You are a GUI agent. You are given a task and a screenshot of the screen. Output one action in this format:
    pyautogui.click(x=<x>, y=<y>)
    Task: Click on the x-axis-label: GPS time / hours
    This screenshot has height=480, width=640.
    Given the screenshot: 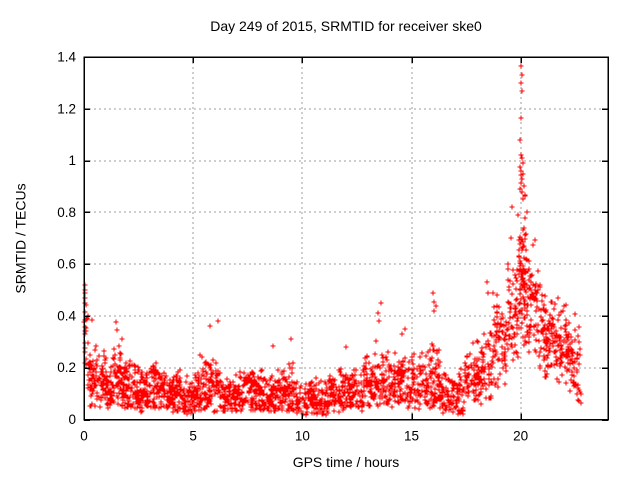 What is the action you would take?
    pyautogui.click(x=346, y=462)
    